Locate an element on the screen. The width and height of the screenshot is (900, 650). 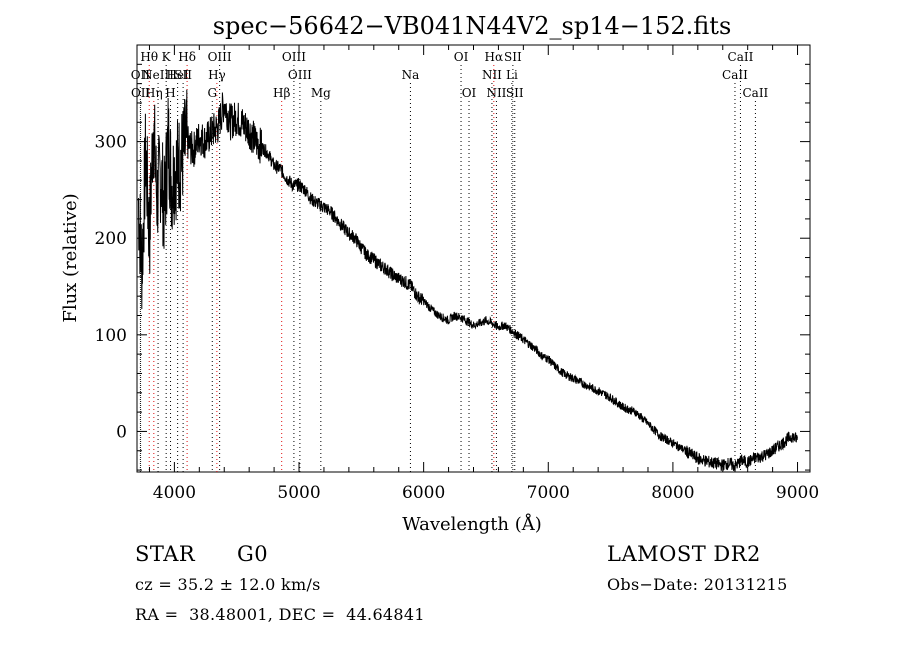
line-label: Hα is located at coordinates (494, 57).